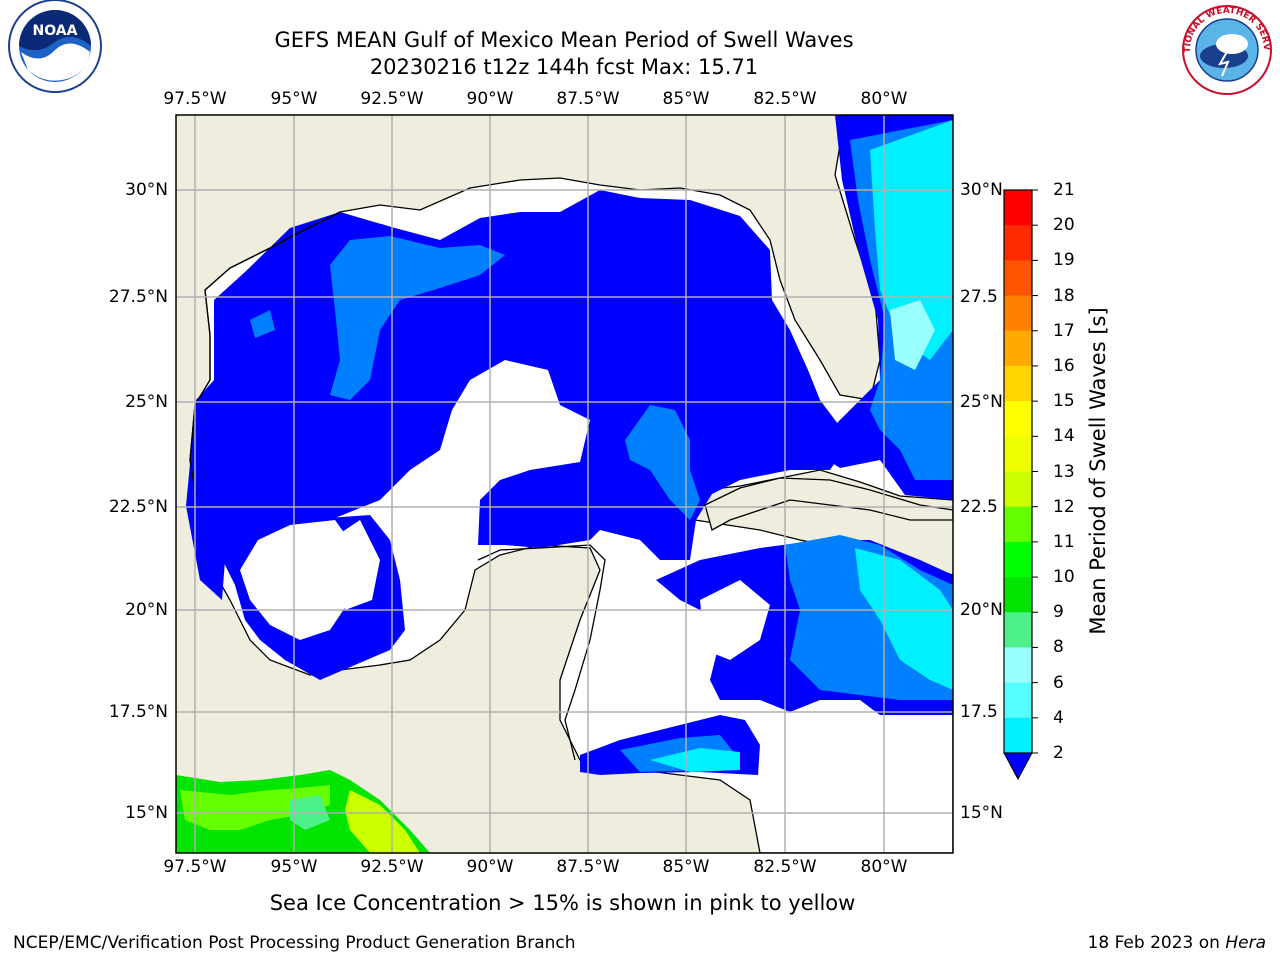  Describe the element at coordinates (138, 712) in the screenshot. I see `lat-tick-left: 17.5°N` at that location.